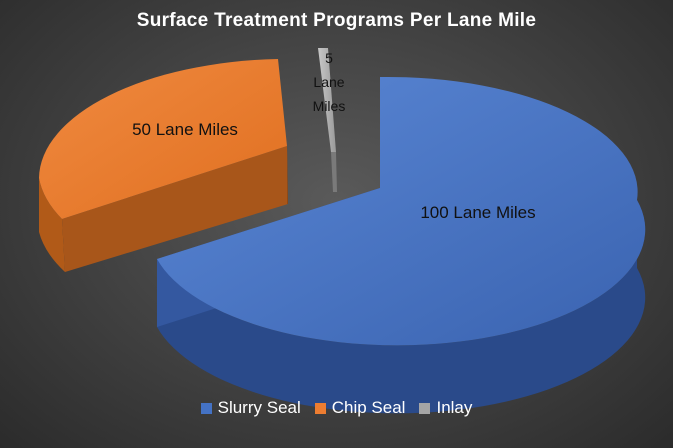  I want to click on chart-title: Surface Treatment Programs Per Lane Mile, so click(336, 20).